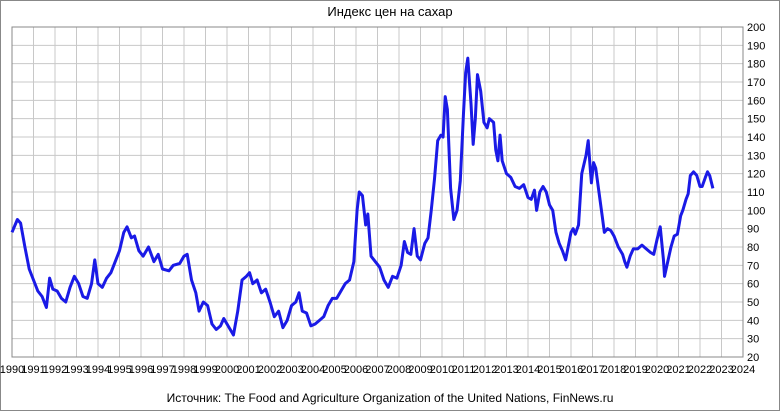 This screenshot has width=780, height=416. I want to click on x-tick-label: 2006, so click(356, 370).